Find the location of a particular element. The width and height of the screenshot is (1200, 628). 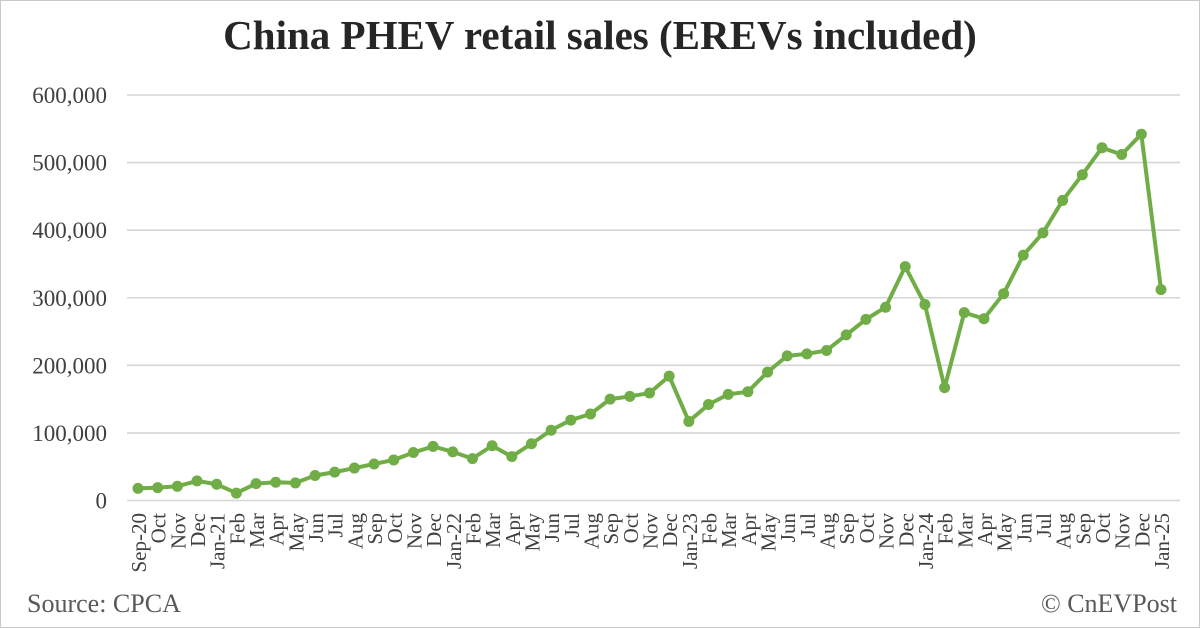

source-label: Source: CPCA is located at coordinates (104, 603).